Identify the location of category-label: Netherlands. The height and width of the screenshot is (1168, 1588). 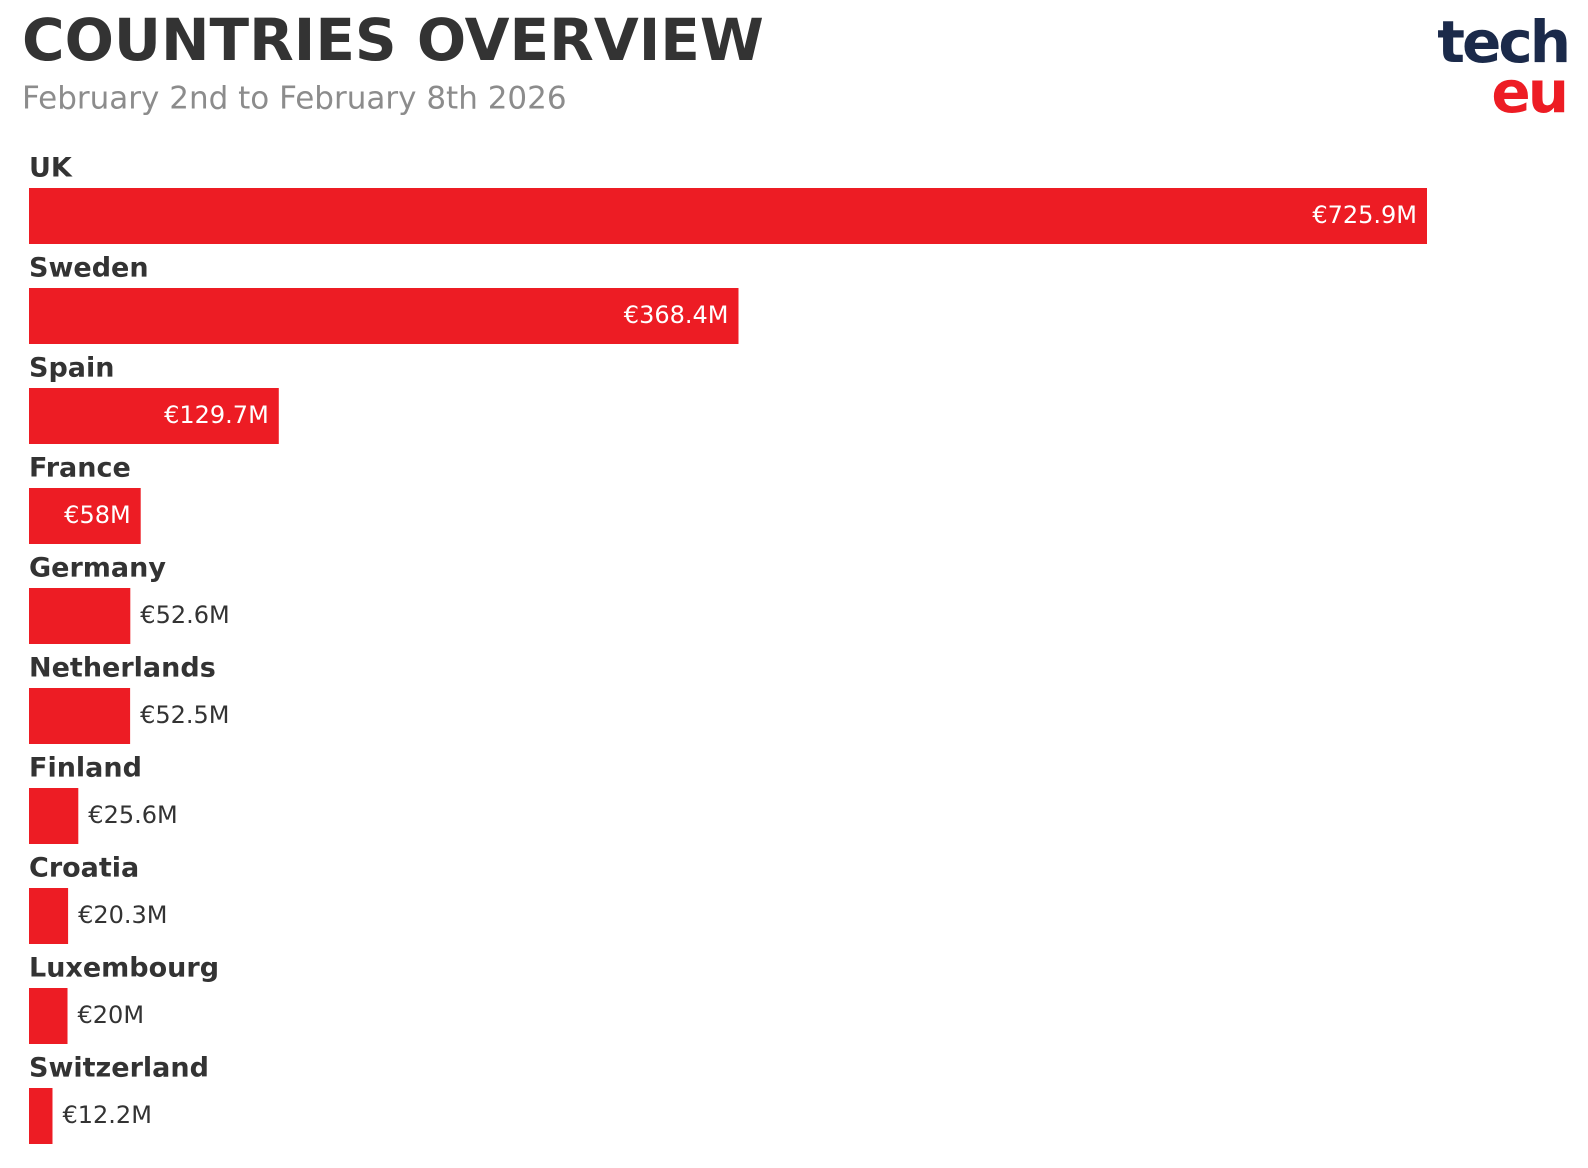
(122, 668).